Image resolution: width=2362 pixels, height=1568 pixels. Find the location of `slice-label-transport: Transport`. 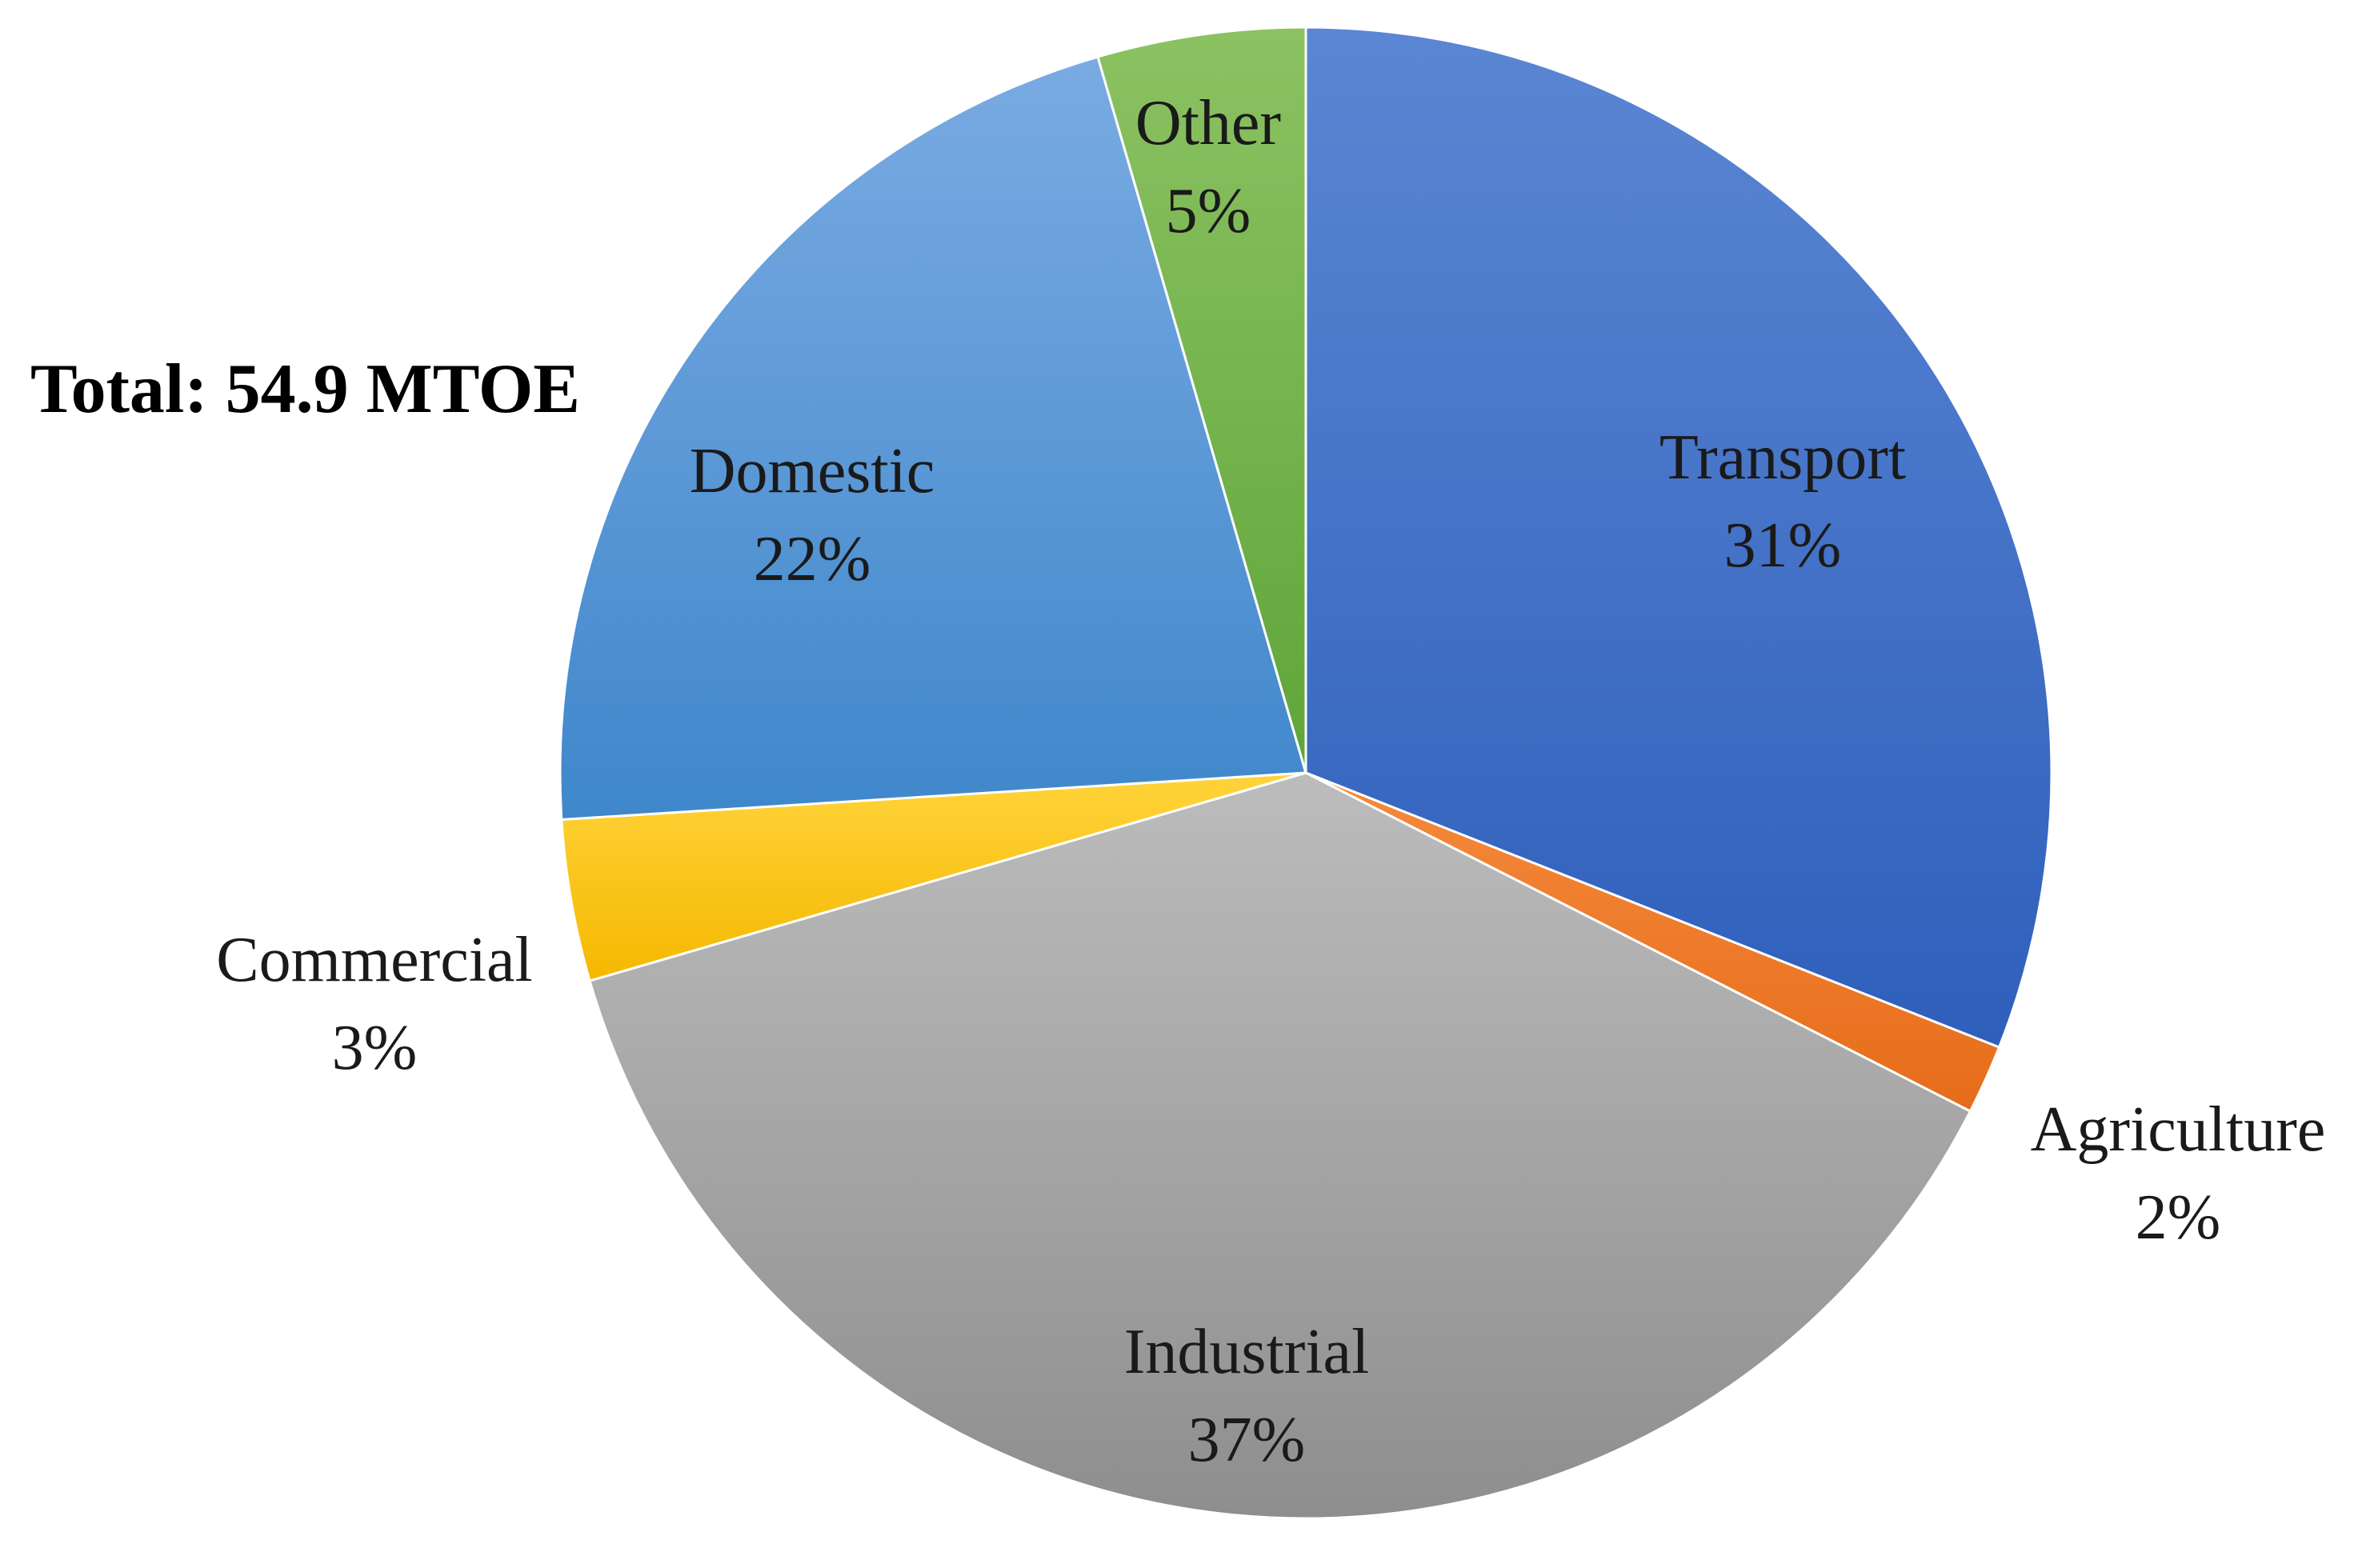

slice-label-transport: Transport is located at coordinates (1782, 457).